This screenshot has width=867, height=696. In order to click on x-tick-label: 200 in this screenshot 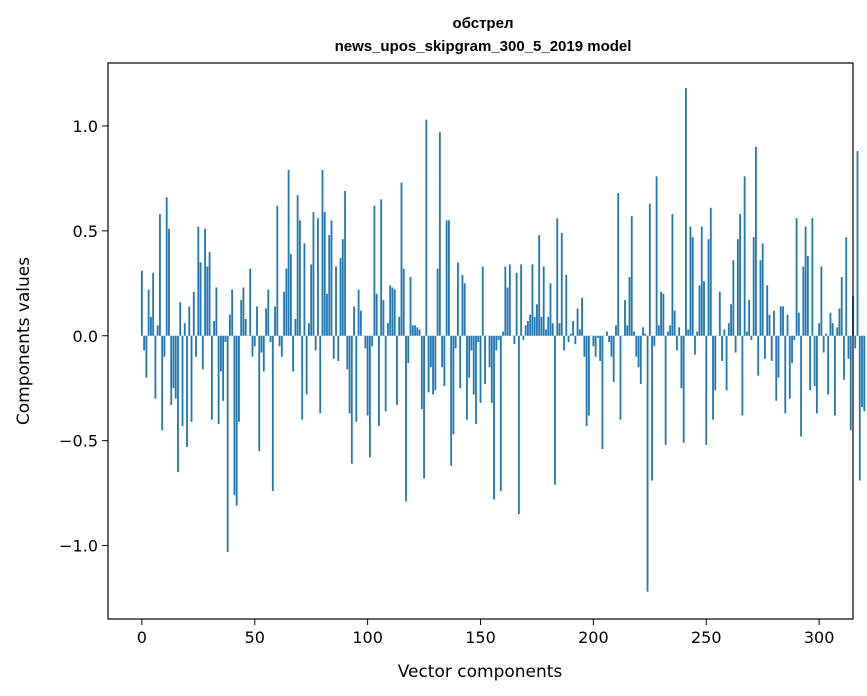, I will do `click(593, 637)`.